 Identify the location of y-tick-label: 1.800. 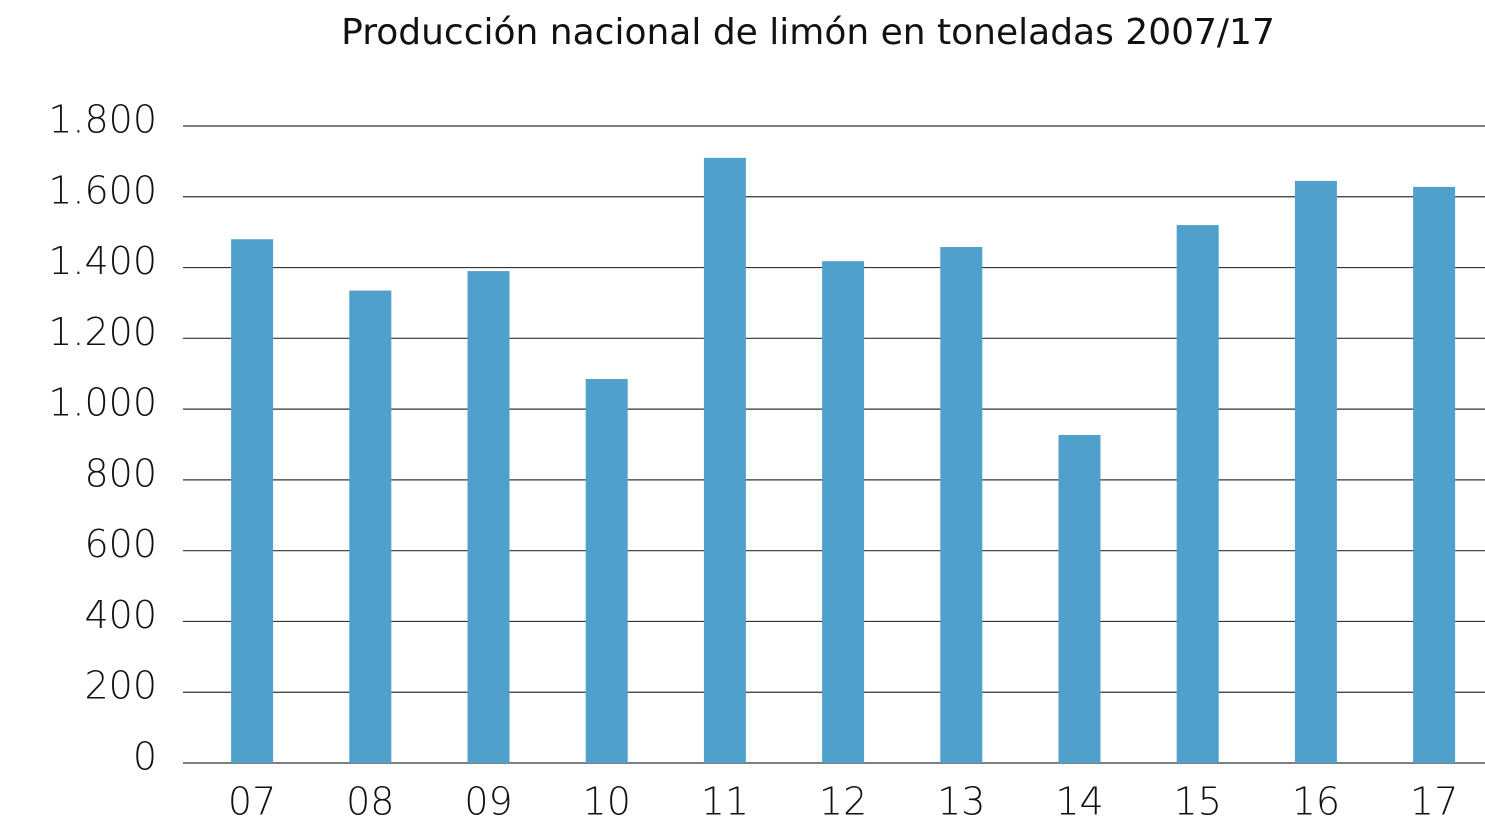
(102, 120).